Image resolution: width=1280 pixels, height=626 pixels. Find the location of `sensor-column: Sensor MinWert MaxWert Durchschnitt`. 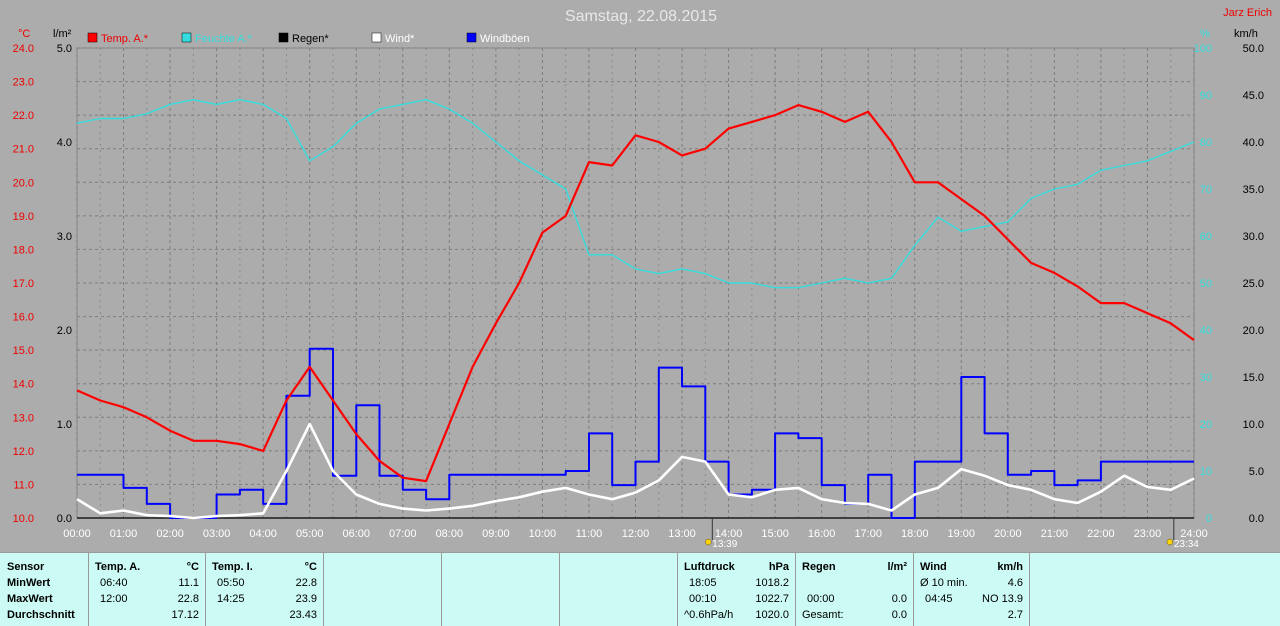

sensor-column: Sensor MinWert MaxWert Durchschnitt is located at coordinates (44, 589).